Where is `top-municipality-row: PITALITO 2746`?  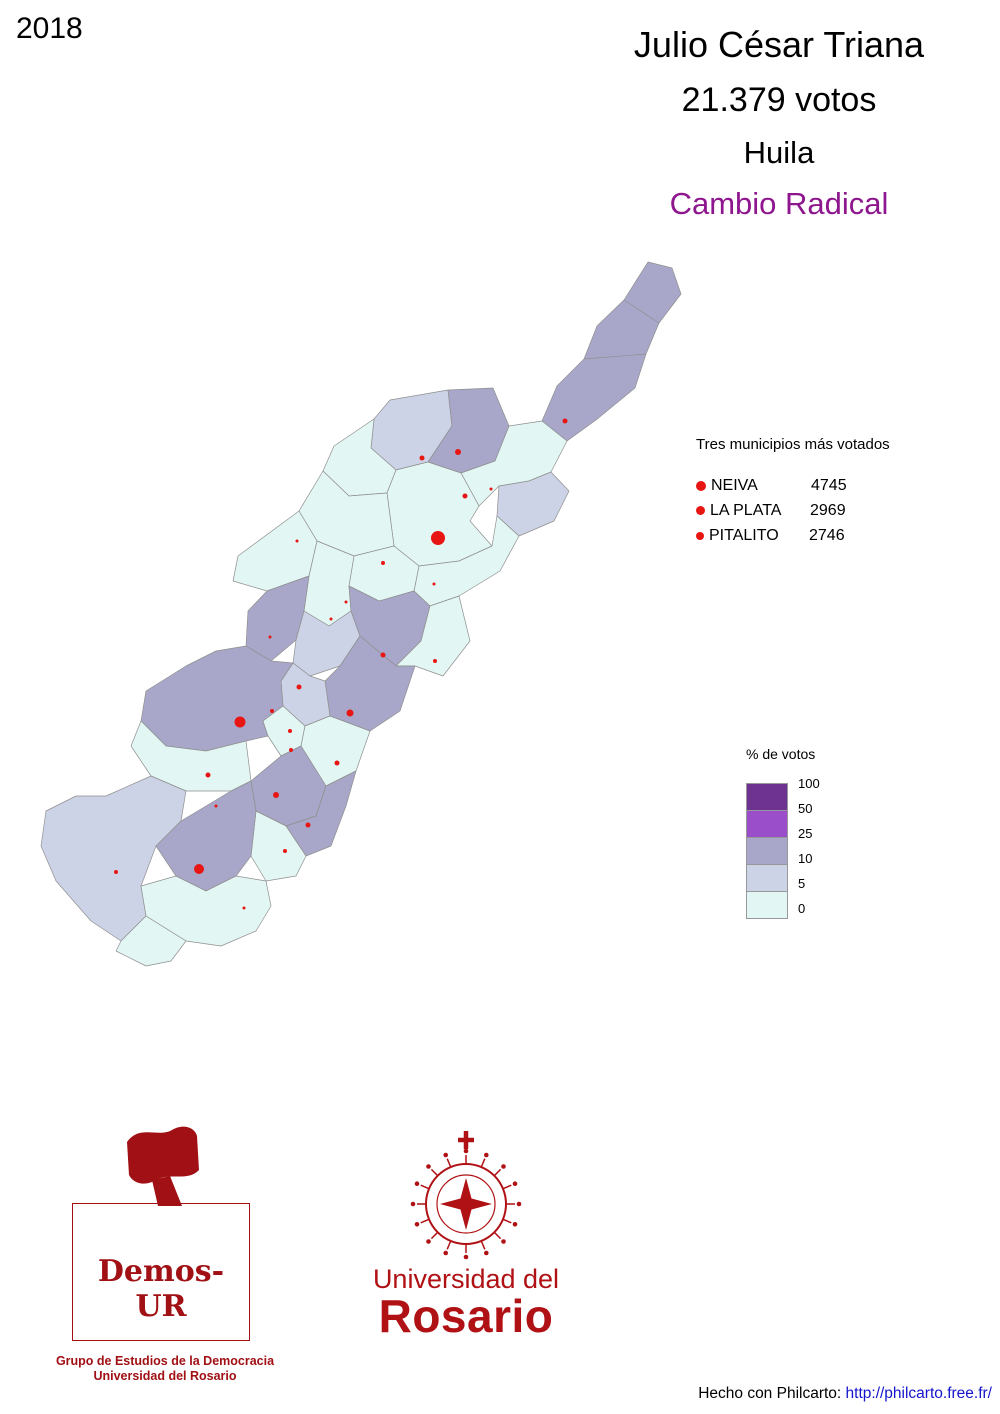
top-municipality-row: PITALITO 2746 is located at coordinates (813, 535).